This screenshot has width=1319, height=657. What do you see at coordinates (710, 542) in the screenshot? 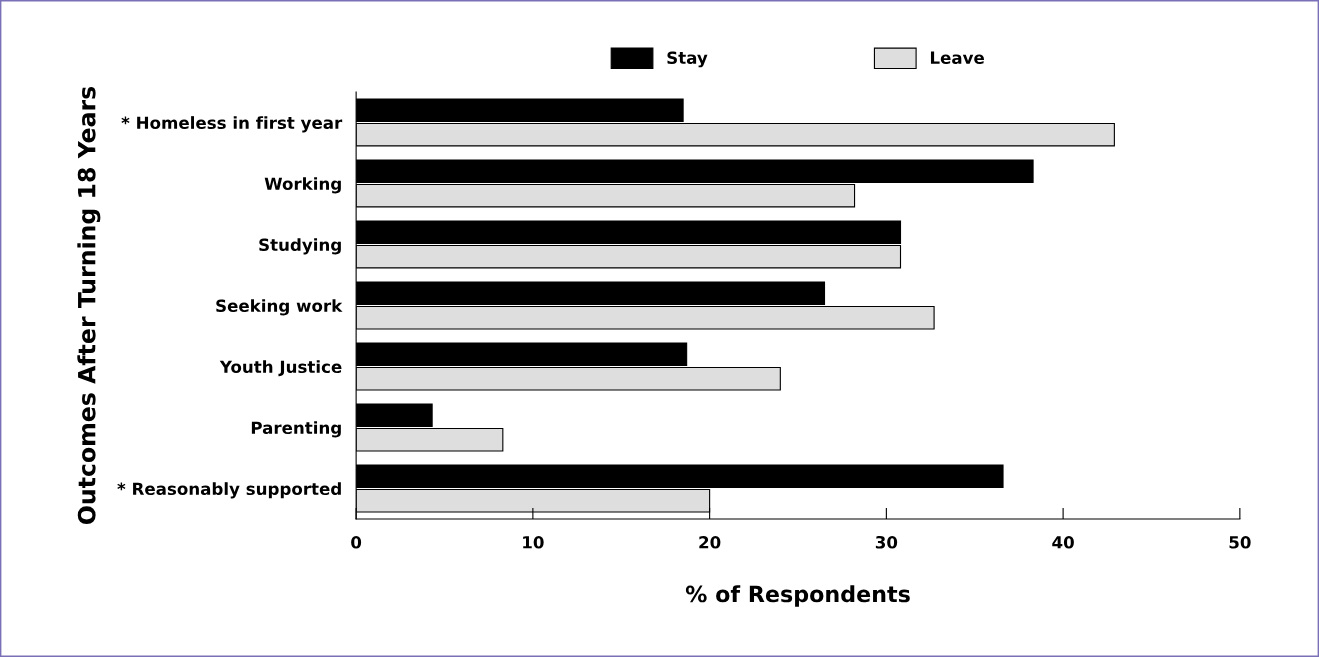
I see `x-tick-label: 20` at bounding box center [710, 542].